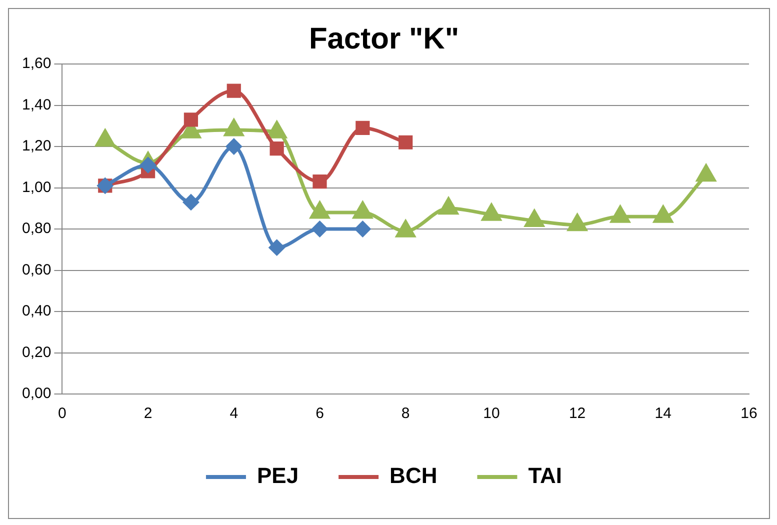 The height and width of the screenshot is (525, 777). Describe the element at coordinates (414, 475) in the screenshot. I see `legend-label: BCH` at that location.